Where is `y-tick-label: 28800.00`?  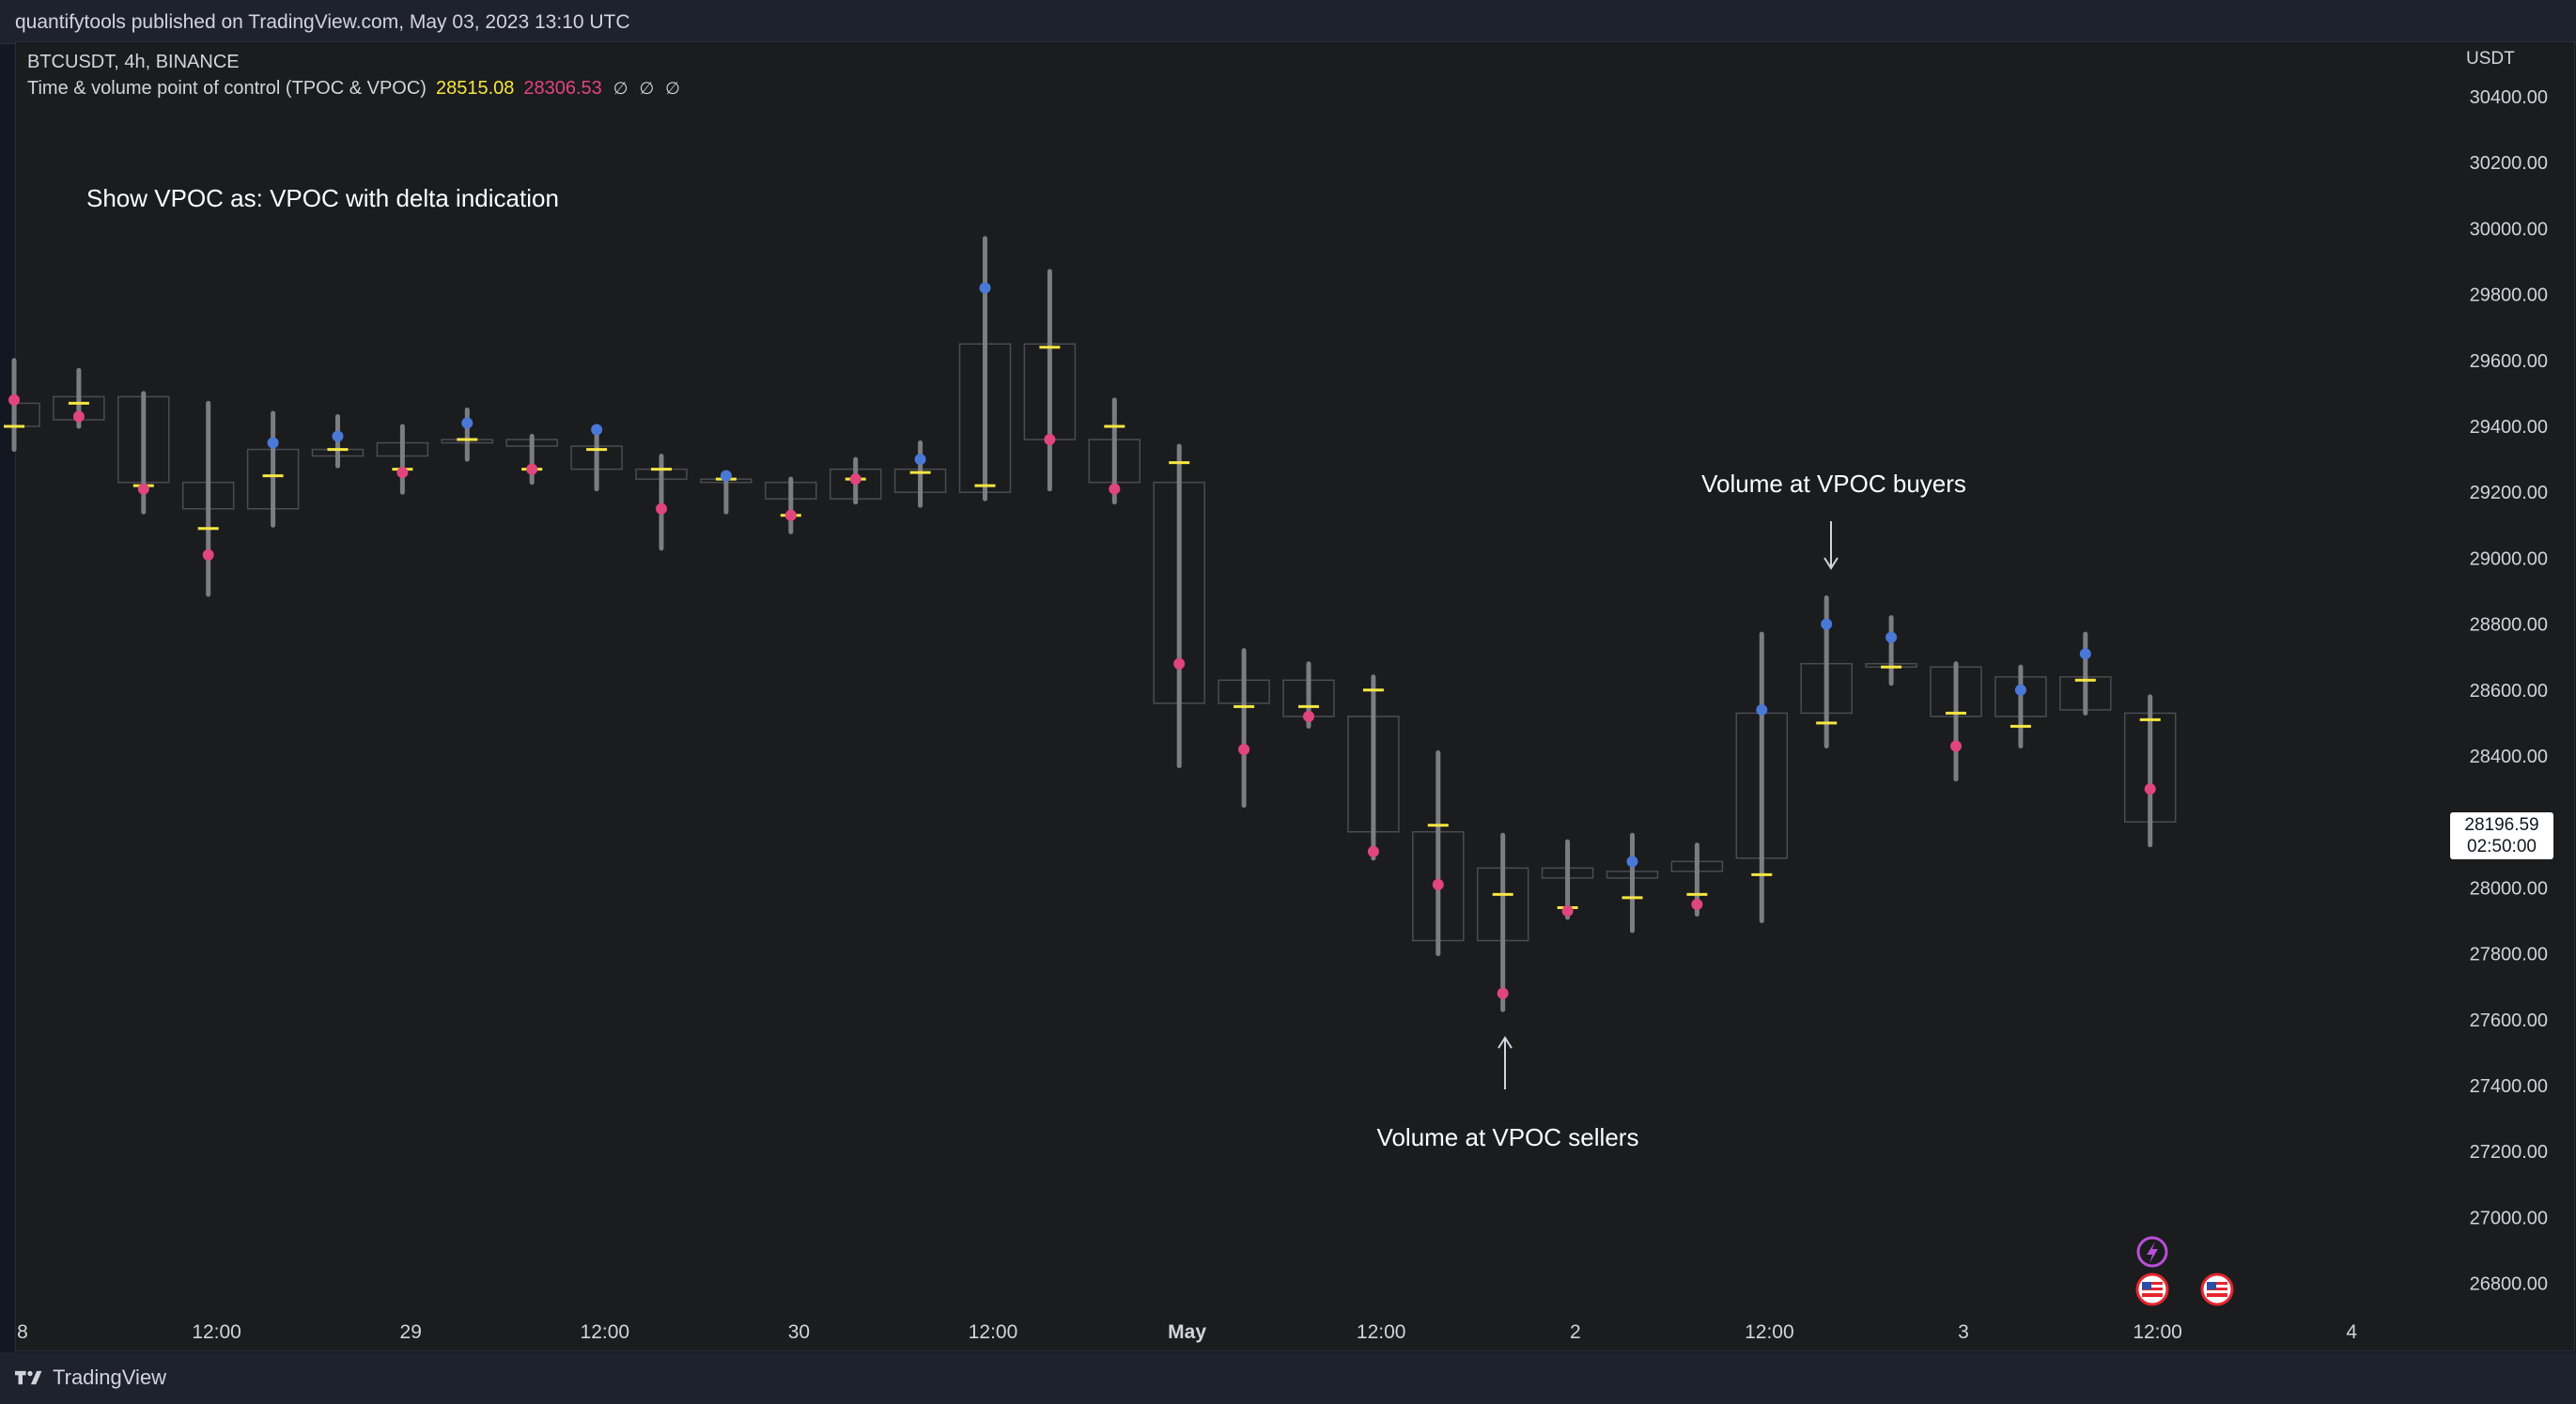
y-tick-label: 28800.00 is located at coordinates (2509, 626).